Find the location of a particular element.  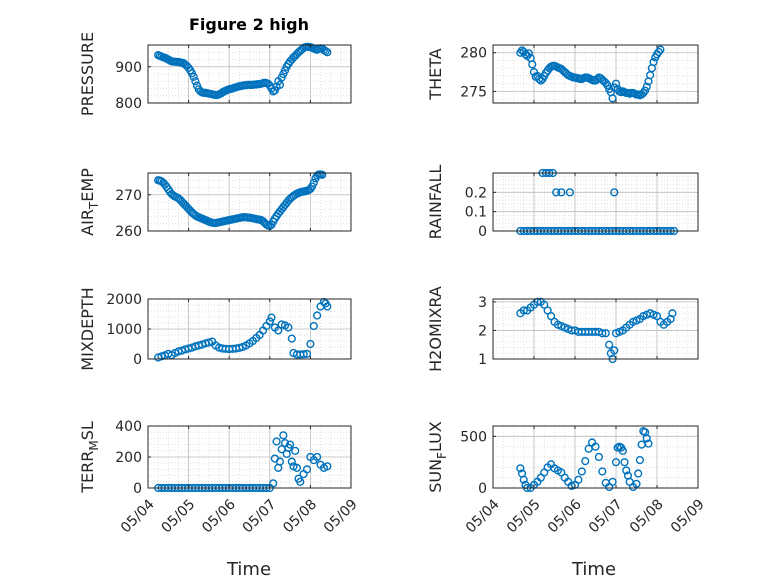

y-tick-label: 1 is located at coordinates (482, 360).